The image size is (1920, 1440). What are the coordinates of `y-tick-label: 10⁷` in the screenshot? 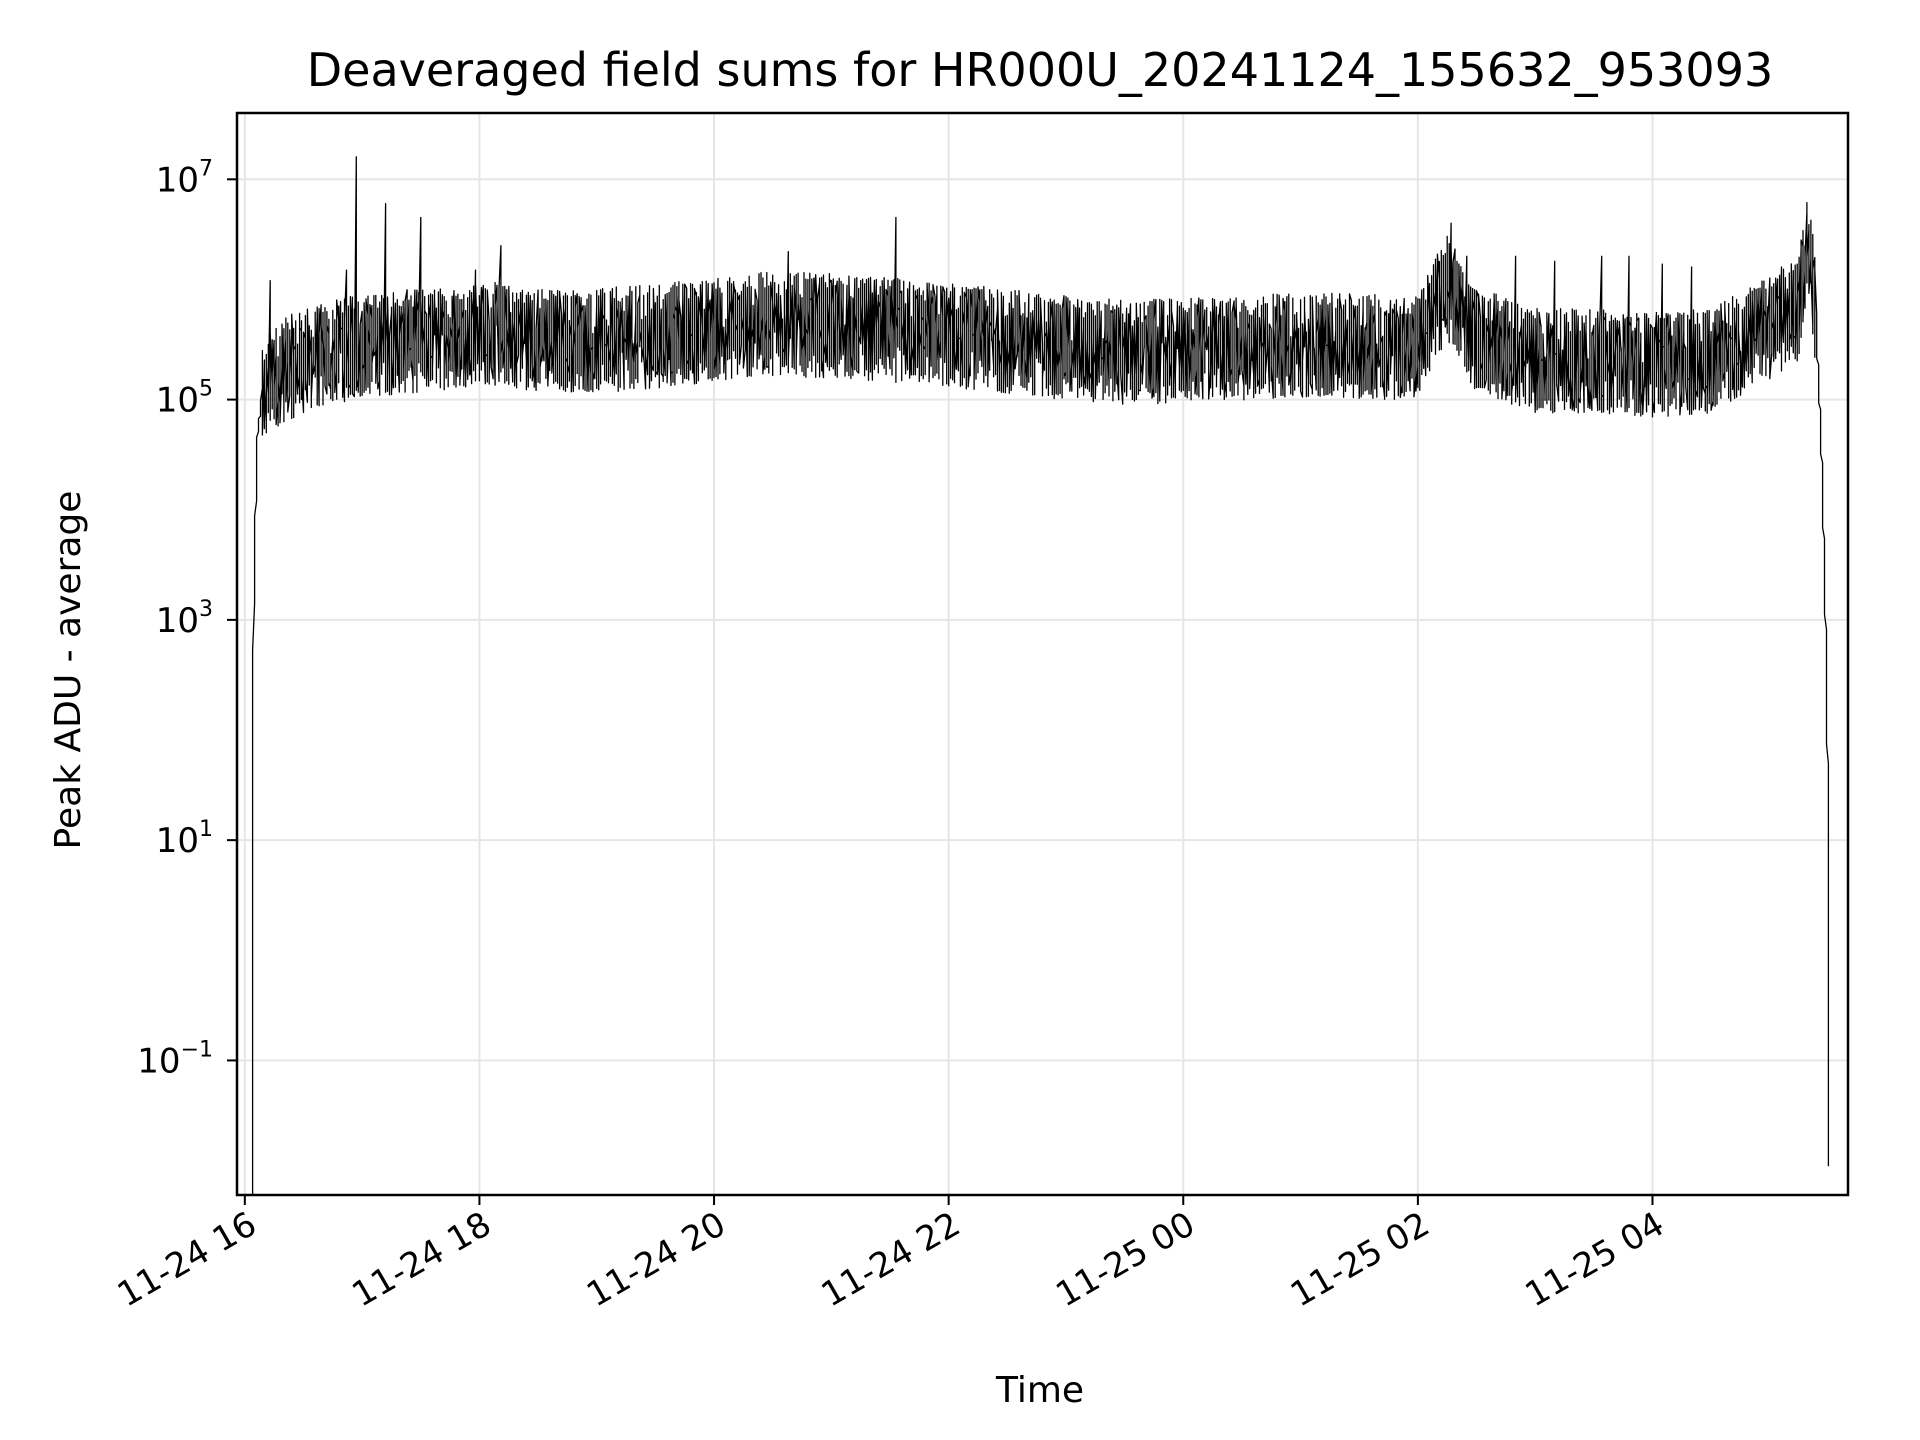 It's located at (184, 178).